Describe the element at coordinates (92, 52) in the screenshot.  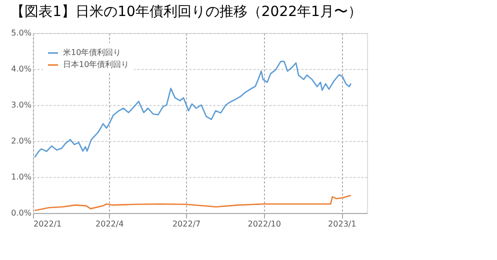
I see `legend-label: 米10年債利回り` at that location.